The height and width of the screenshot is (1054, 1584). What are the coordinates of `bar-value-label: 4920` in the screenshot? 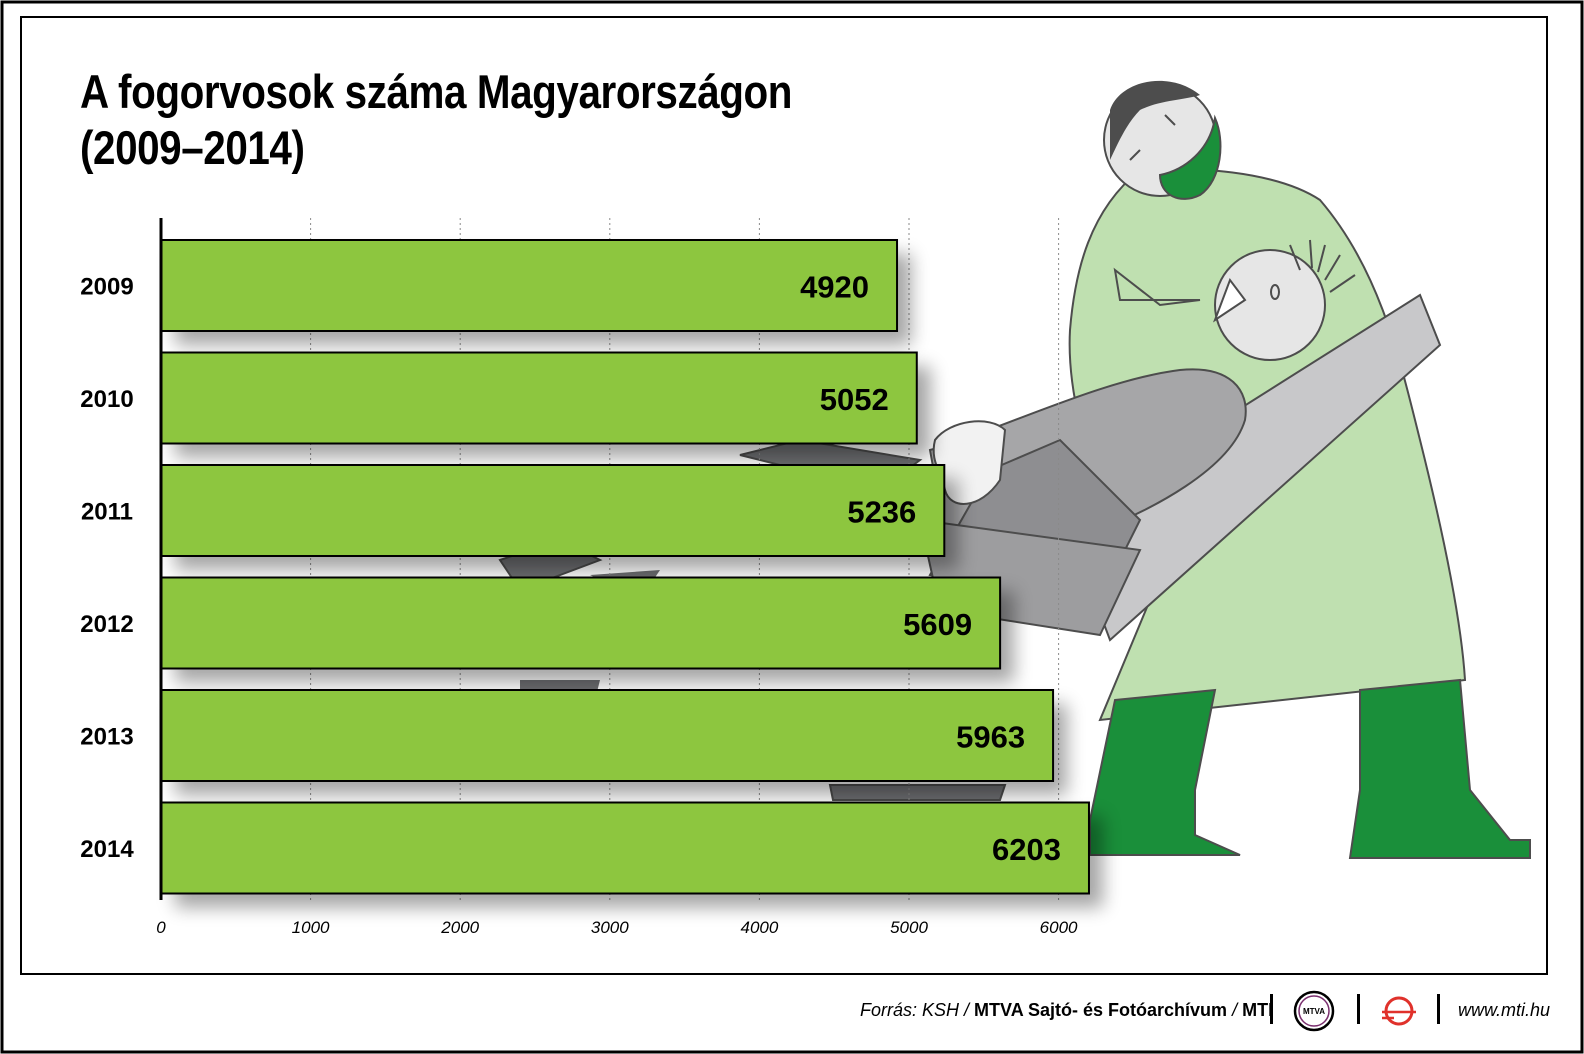 It's located at (834, 287).